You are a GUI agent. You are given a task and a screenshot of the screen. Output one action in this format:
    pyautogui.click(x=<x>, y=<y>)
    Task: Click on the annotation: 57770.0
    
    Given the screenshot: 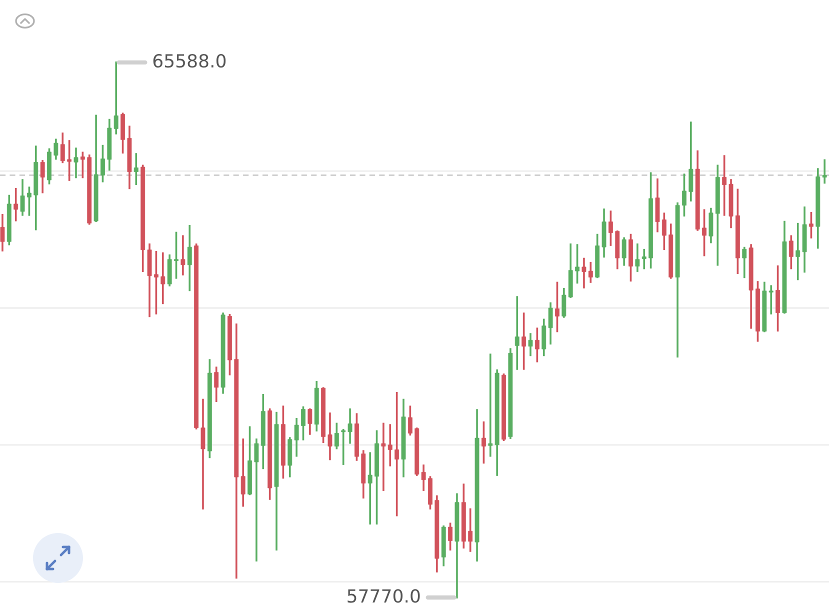 What is the action you would take?
    pyautogui.click(x=384, y=596)
    